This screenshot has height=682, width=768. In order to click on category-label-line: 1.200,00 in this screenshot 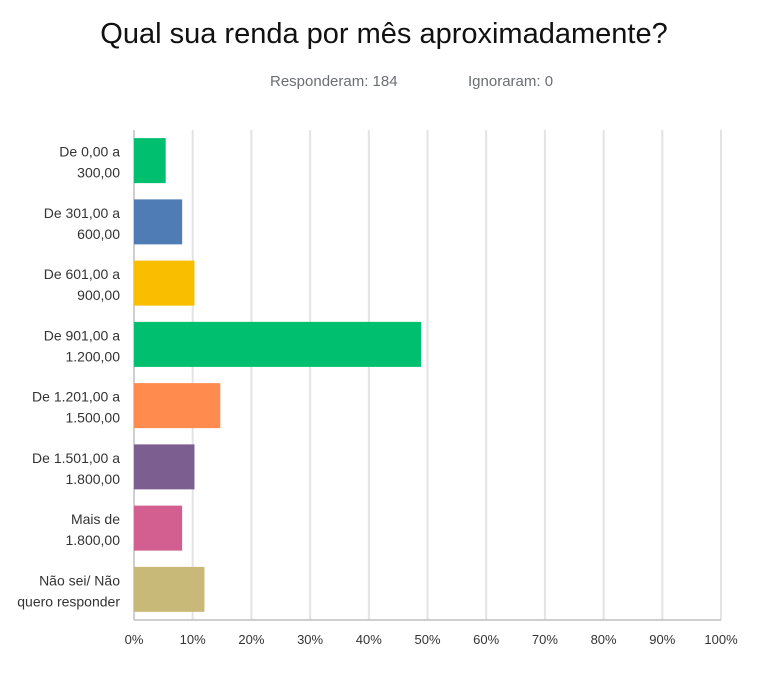, I will do `click(93, 356)`.